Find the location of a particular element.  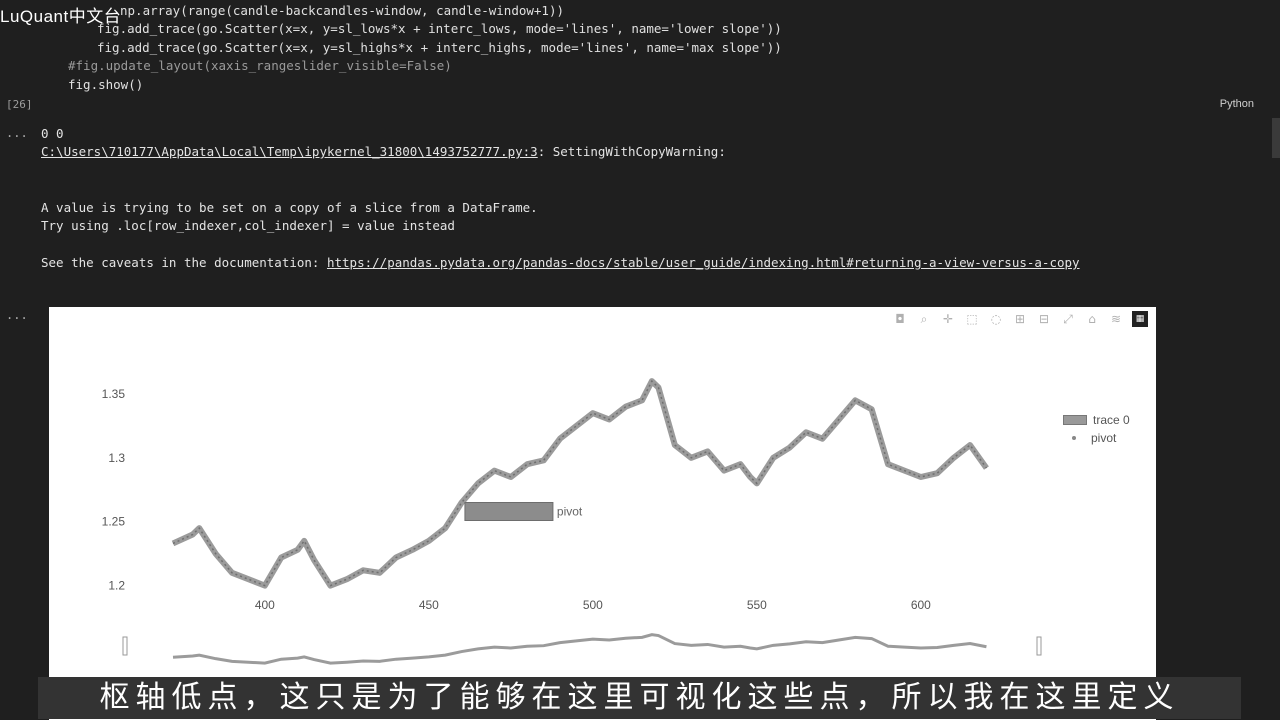

x-tick-label: 400 is located at coordinates (265, 605).